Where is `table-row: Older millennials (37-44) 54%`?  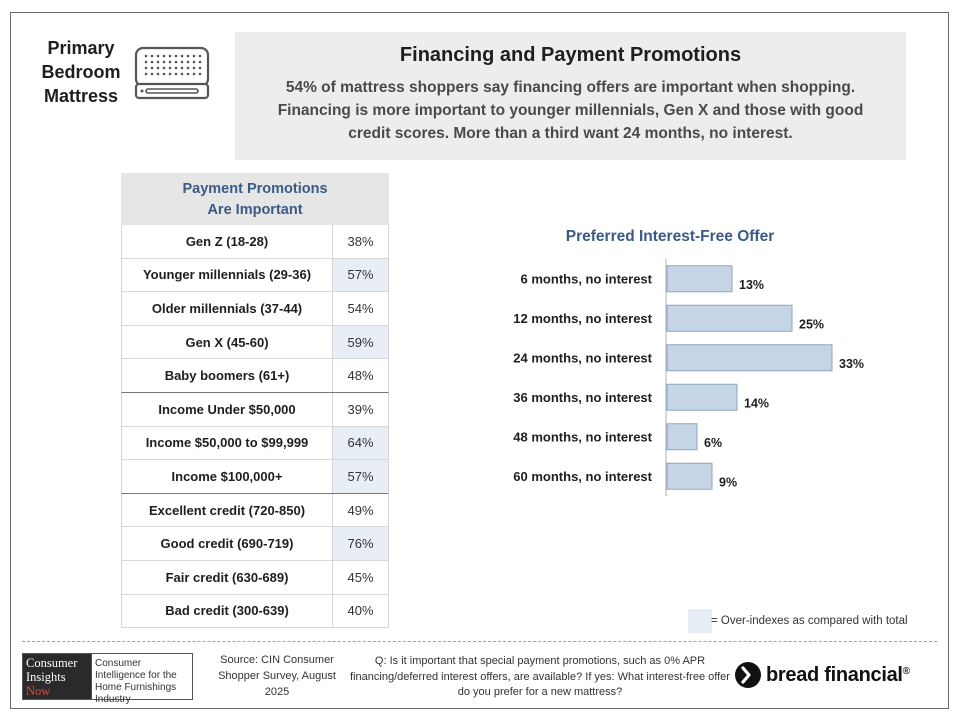 table-row: Older millennials (37-44) 54% is located at coordinates (255, 309).